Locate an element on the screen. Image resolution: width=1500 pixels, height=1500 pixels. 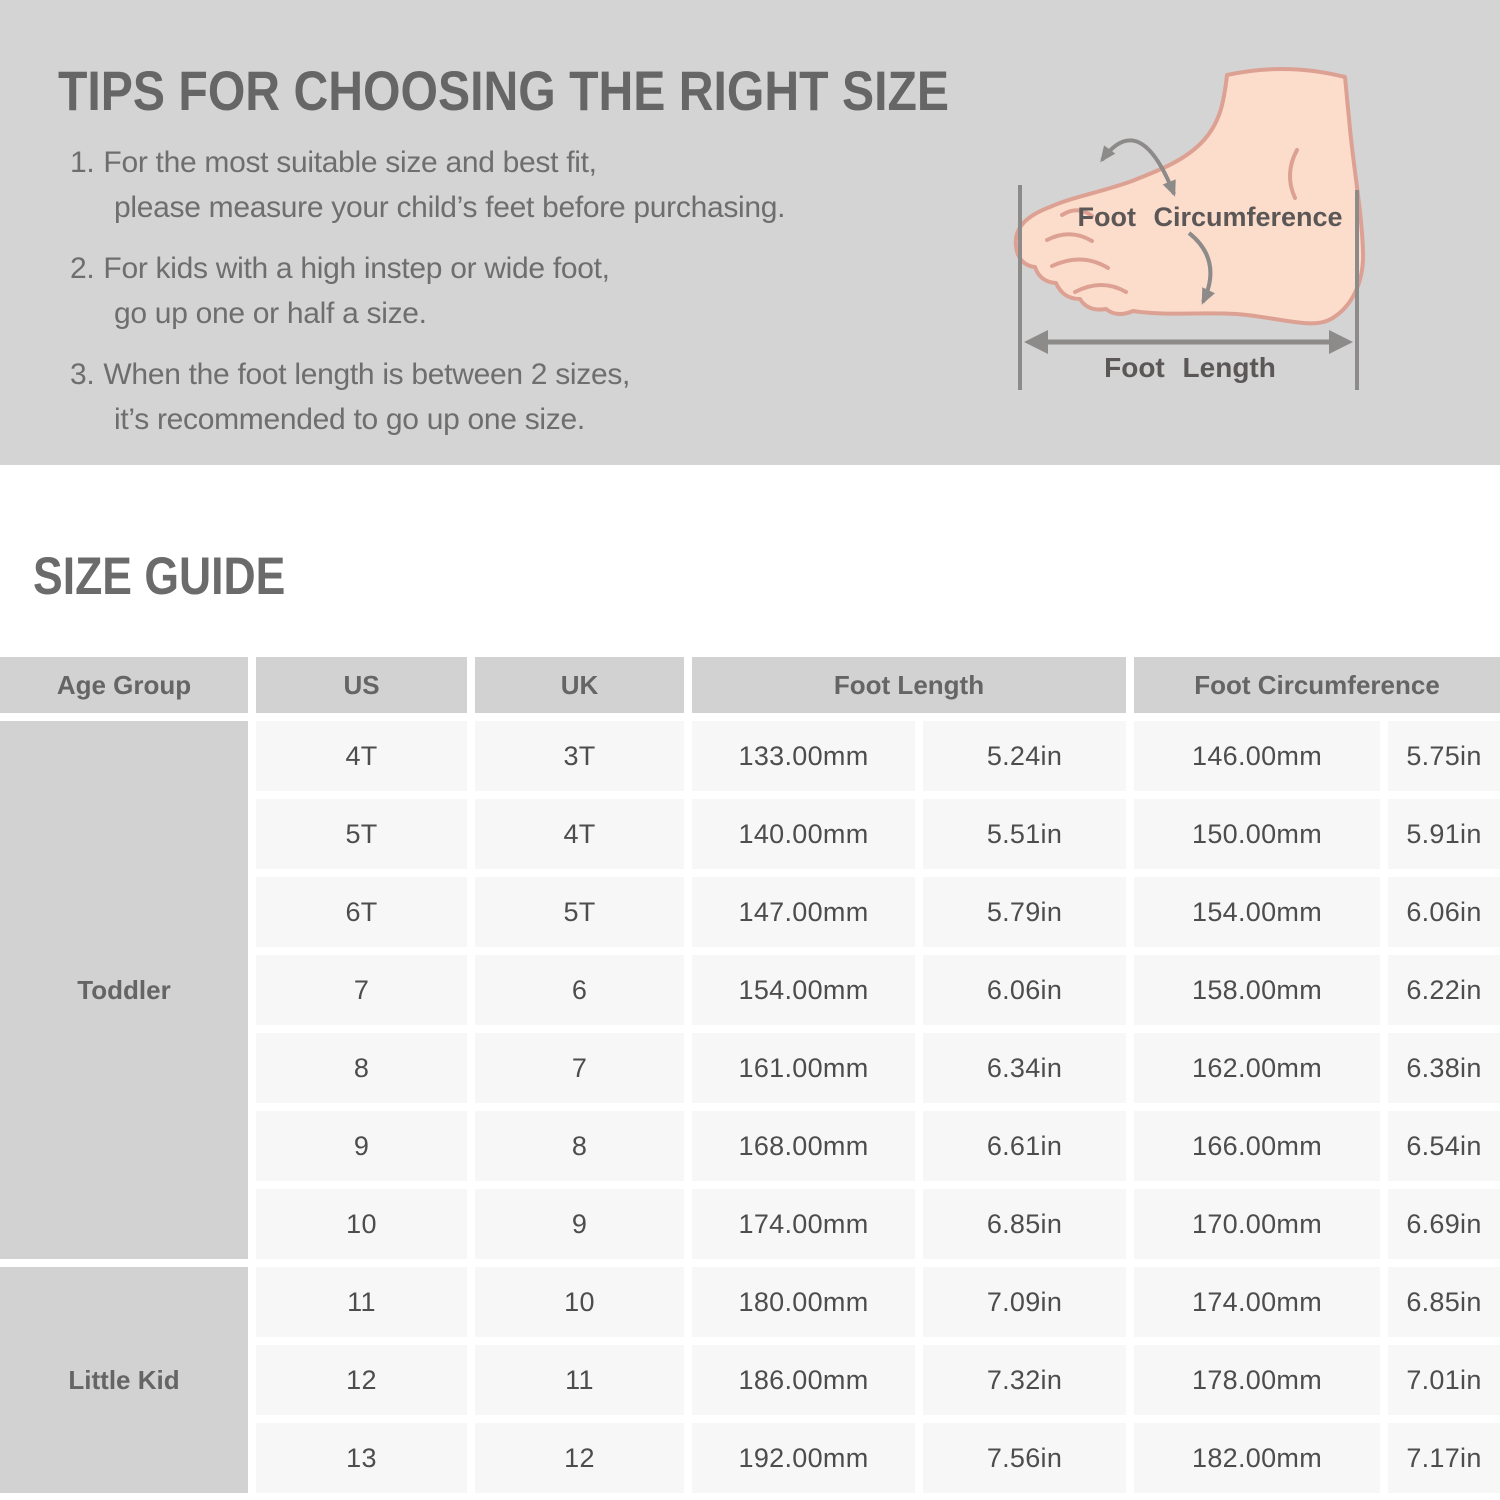
foot-length-label: Foot Length is located at coordinates (1190, 367).